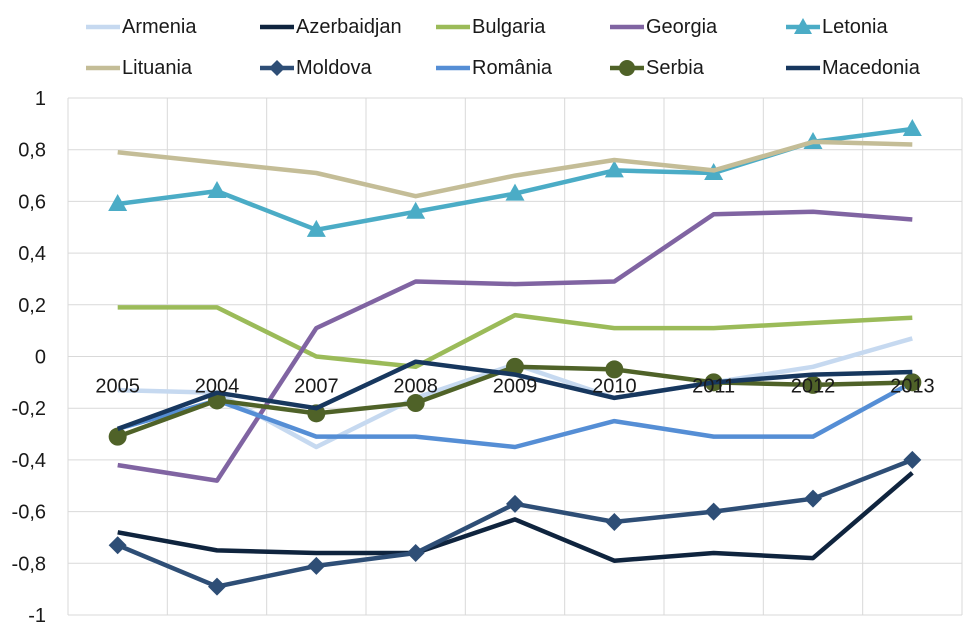  Describe the element at coordinates (32, 151) in the screenshot. I see `y-tick-label: 0,8` at that location.